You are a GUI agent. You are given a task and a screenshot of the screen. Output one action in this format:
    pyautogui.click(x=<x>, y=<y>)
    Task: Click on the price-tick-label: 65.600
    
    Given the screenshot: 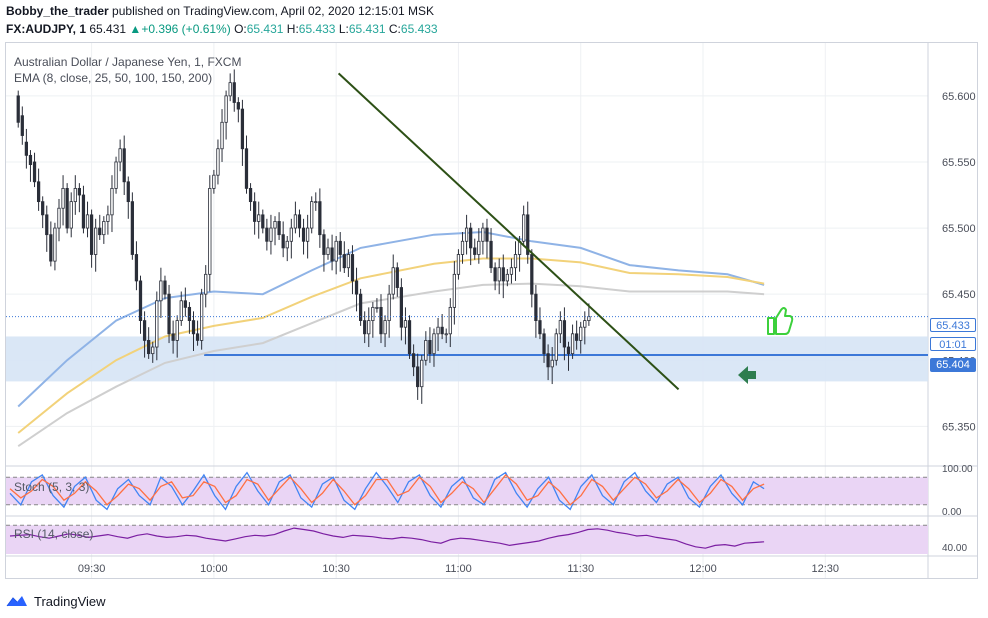 What is the action you would take?
    pyautogui.click(x=959, y=97)
    